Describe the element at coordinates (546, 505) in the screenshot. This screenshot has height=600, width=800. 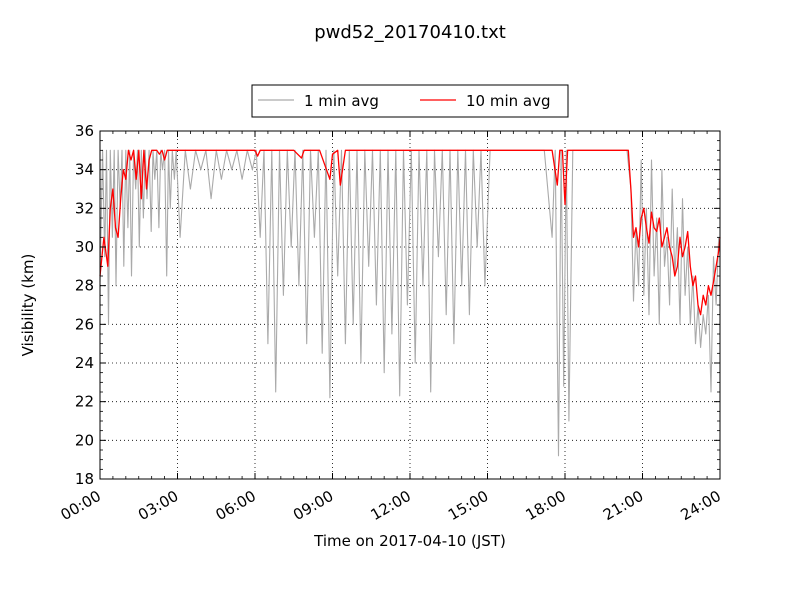
I see `x-tick-label: 18:00` at that location.